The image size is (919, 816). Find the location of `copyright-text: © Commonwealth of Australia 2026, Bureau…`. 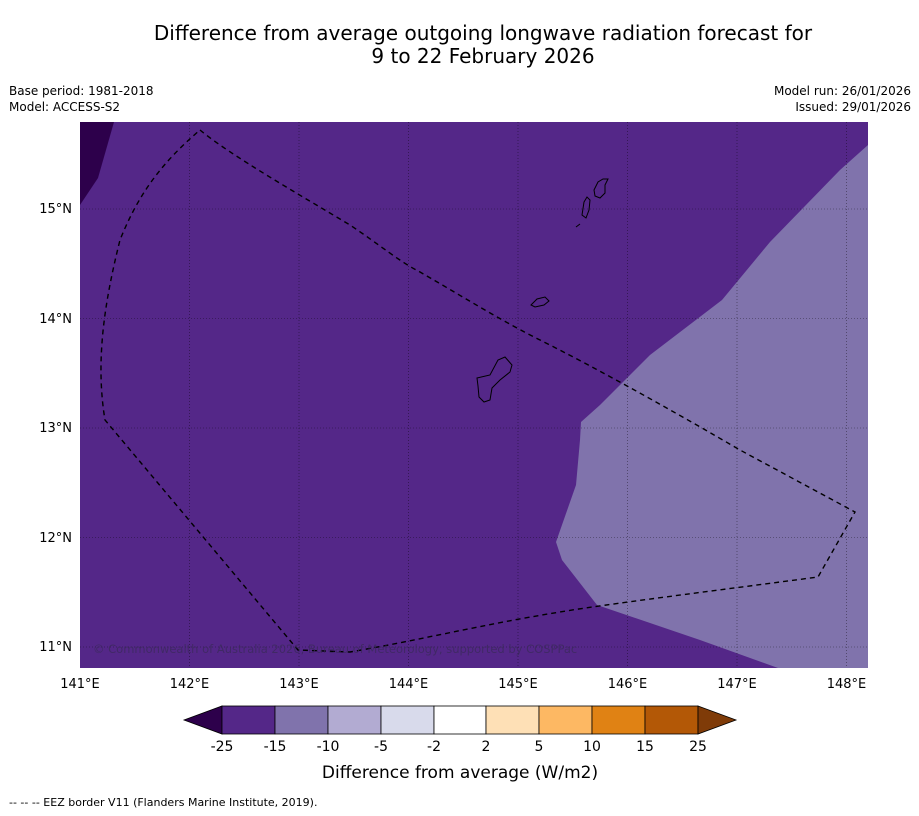

copyright-text: © Commonwealth of Australia 2026, Bureau… is located at coordinates (335, 649).